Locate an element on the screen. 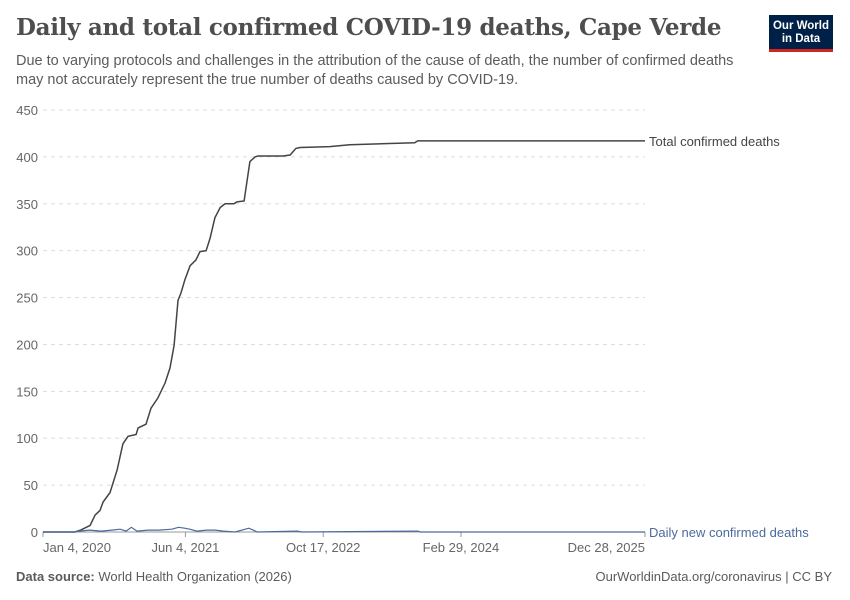 This screenshot has height=600, width=850. y-tick-label: 50 is located at coordinates (31, 485).